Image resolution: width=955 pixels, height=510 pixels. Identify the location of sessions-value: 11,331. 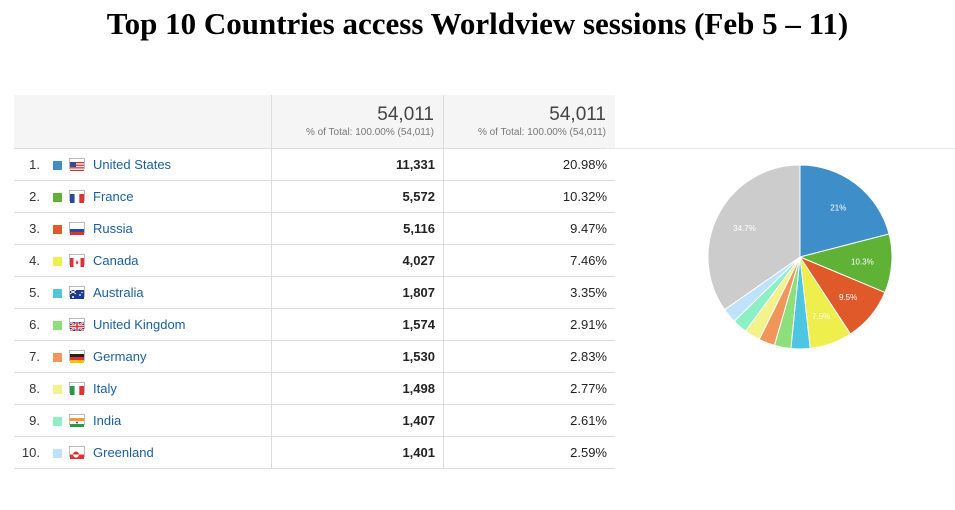
(415, 164).